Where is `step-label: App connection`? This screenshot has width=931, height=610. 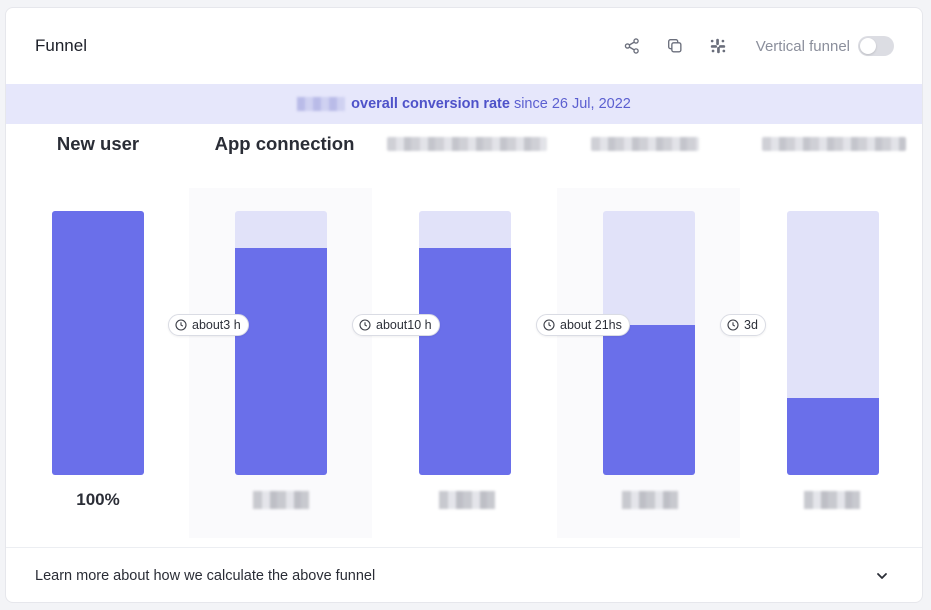 step-label: App connection is located at coordinates (284, 143).